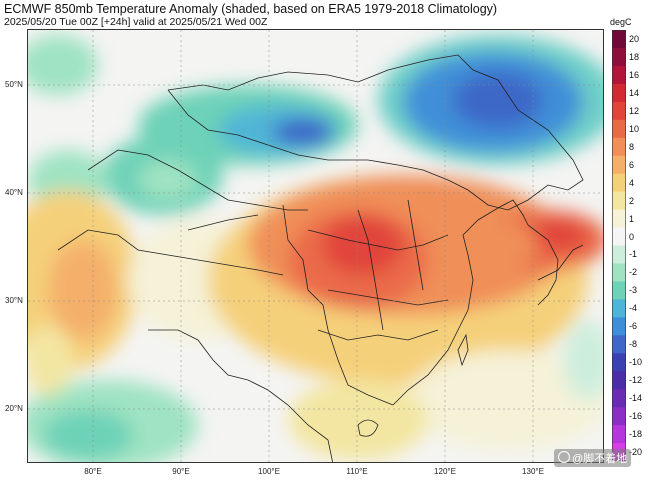  I want to click on colorbar-tick-label: -2, so click(633, 272).